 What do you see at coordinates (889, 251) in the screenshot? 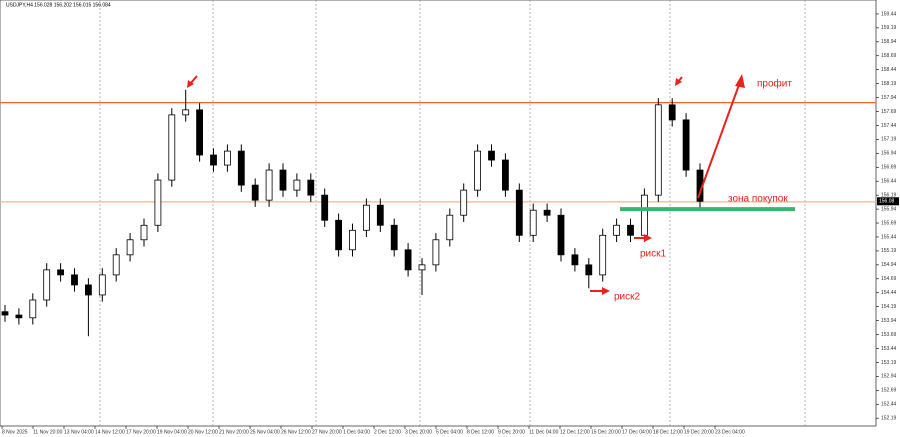
I see `y-tick-label: 155.19` at bounding box center [889, 251].